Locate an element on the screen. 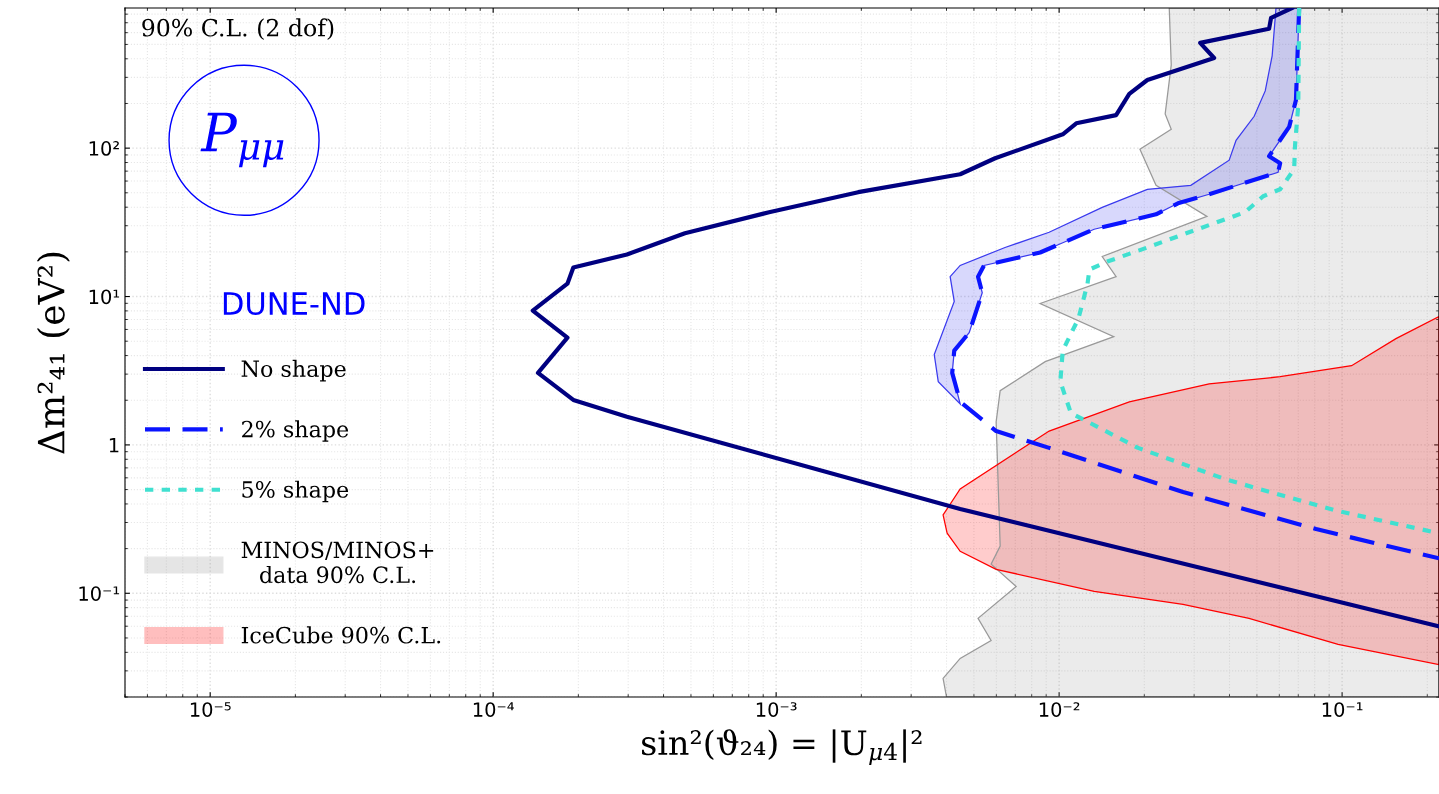 The height and width of the screenshot is (794, 1439). x-tick-label: 10⁻⁵ is located at coordinates (210, 709).